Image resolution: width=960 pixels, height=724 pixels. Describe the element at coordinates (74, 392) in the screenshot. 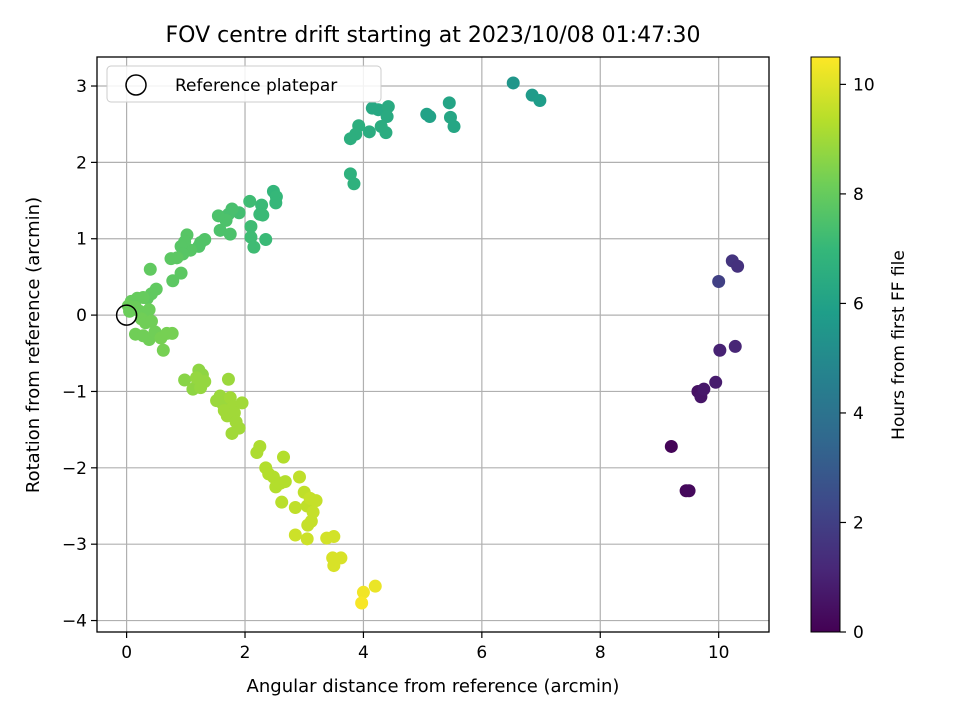

I see `y-tick-label: −1` at that location.